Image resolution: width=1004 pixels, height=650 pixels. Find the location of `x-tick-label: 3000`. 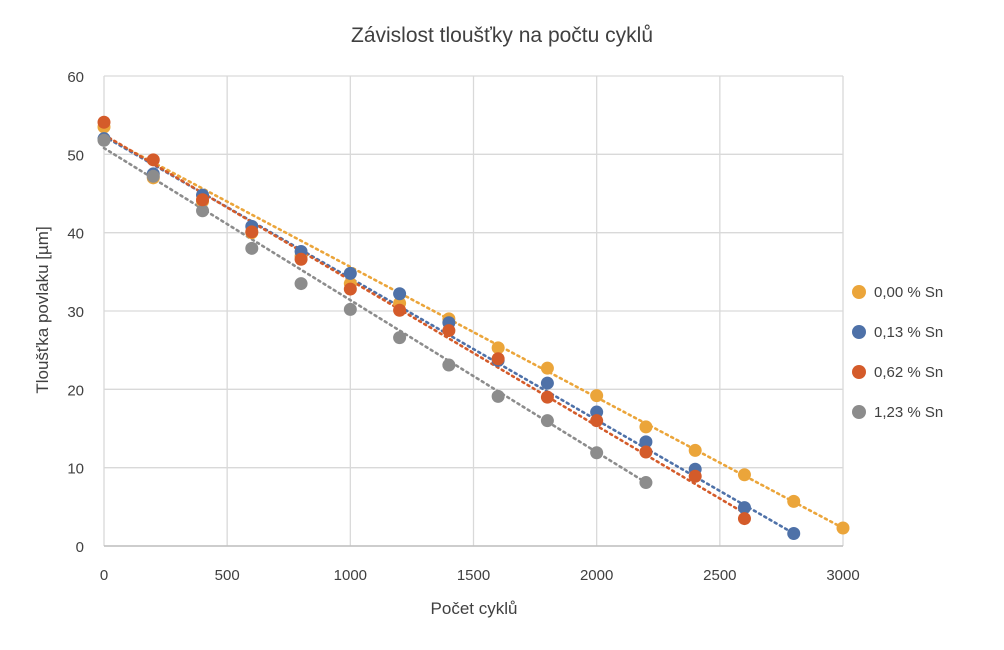

x-tick-label: 3000 is located at coordinates (842, 575).